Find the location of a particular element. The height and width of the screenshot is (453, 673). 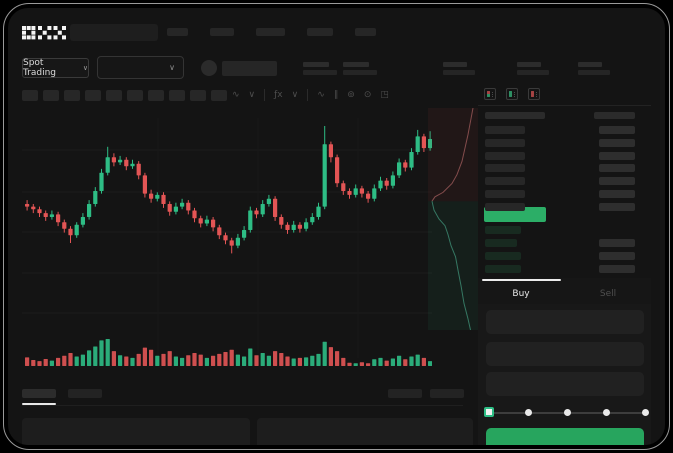

orders-tab-active is located at coordinates (39, 393).